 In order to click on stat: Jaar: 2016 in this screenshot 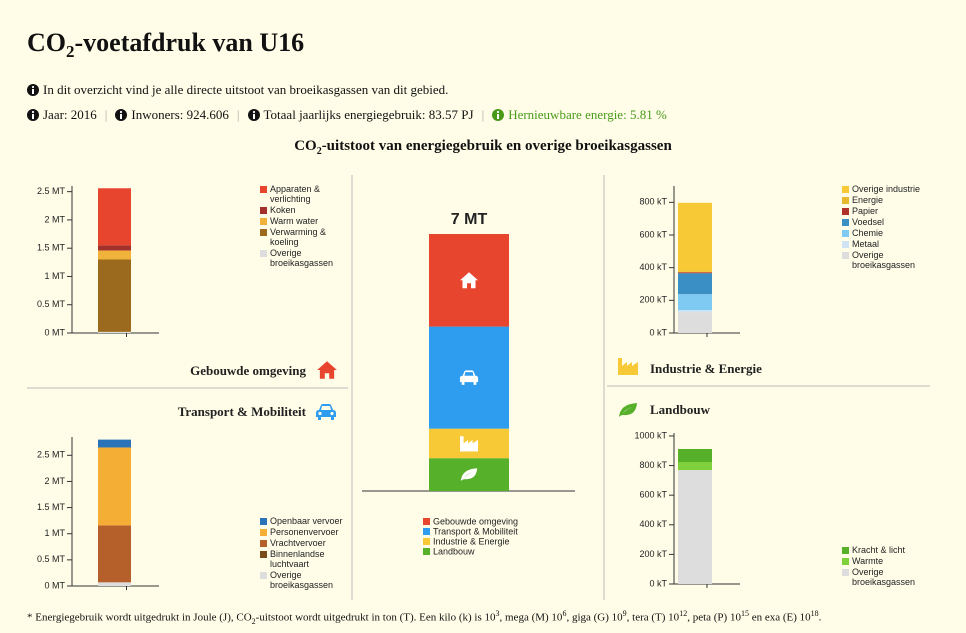, I will do `click(70, 114)`.